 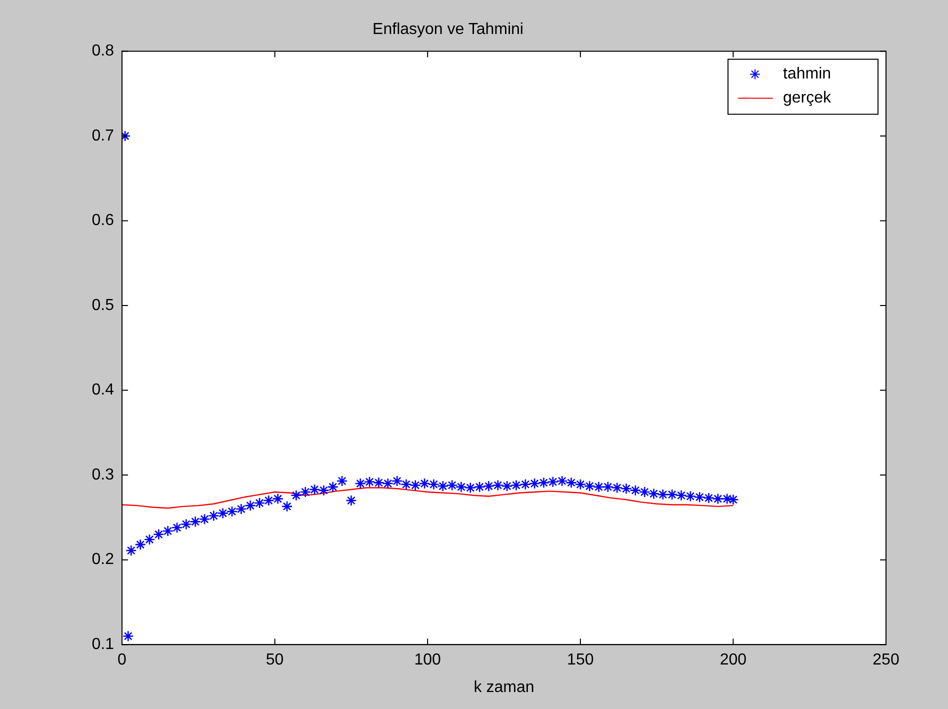 I want to click on x-tick-label: 150, so click(x=580, y=660).